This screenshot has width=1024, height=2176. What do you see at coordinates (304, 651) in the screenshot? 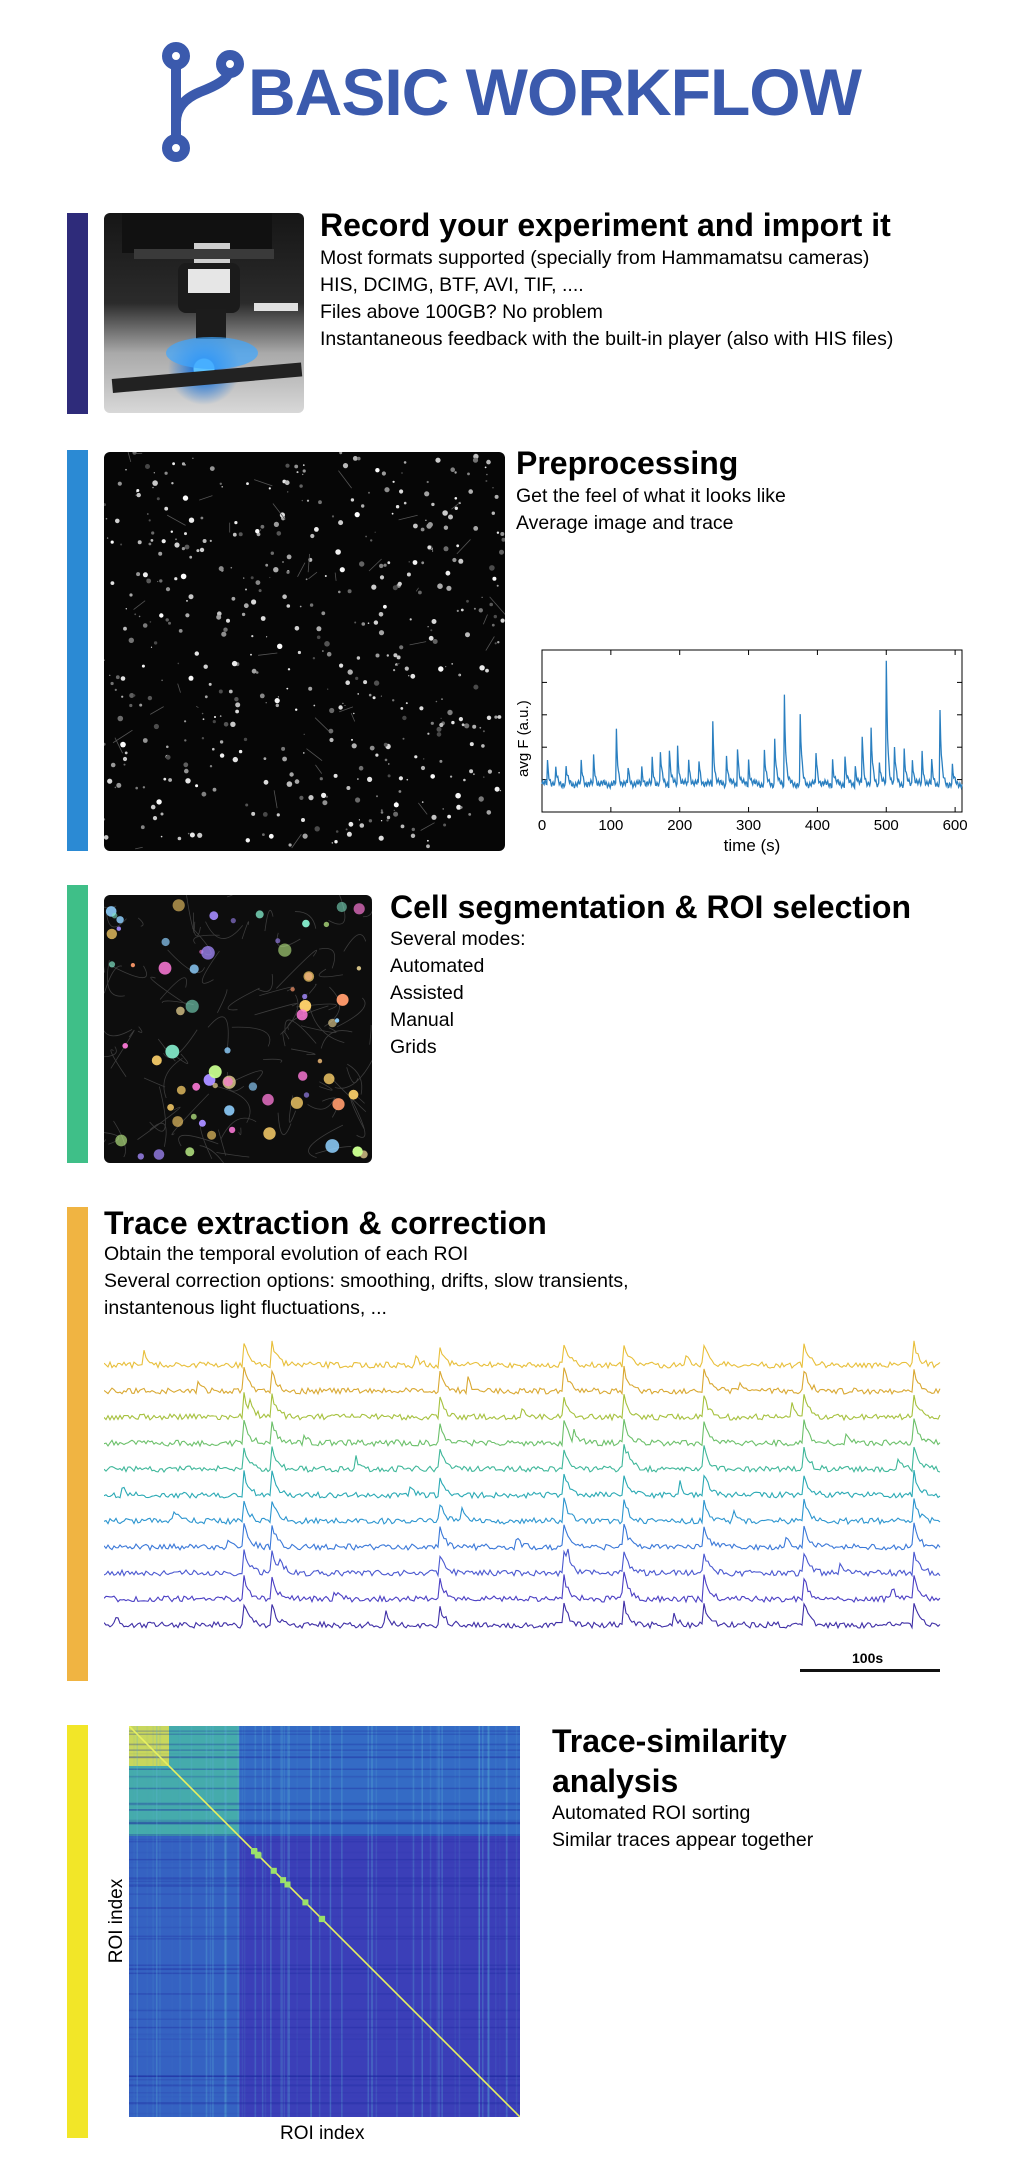
I see `average-image` at bounding box center [304, 651].